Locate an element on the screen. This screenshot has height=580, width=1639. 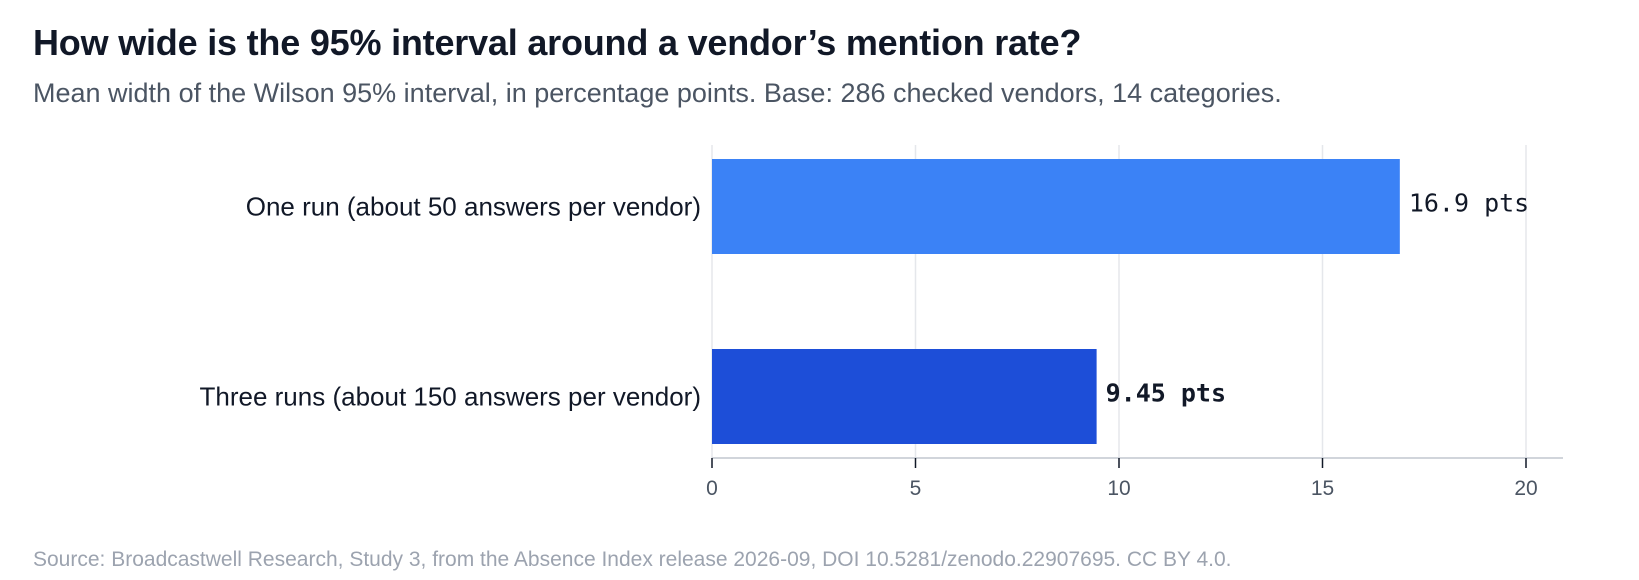
bar-one-run is located at coordinates (1056, 206).